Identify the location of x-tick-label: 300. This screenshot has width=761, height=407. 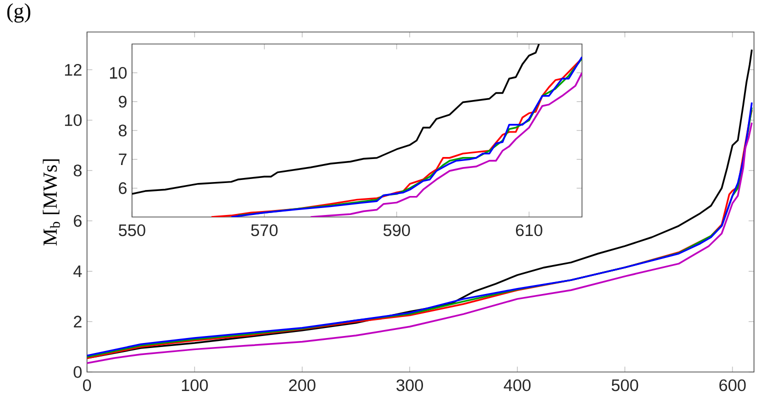
(409, 385).